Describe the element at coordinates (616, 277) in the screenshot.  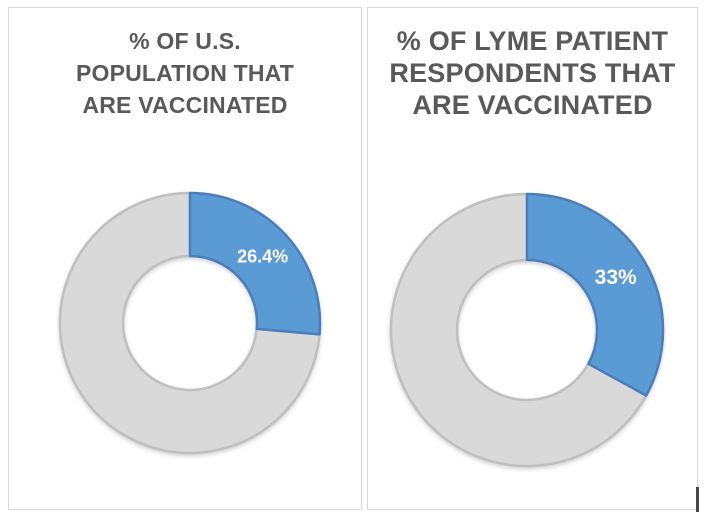
I see `donut-data-label: 33%` at that location.